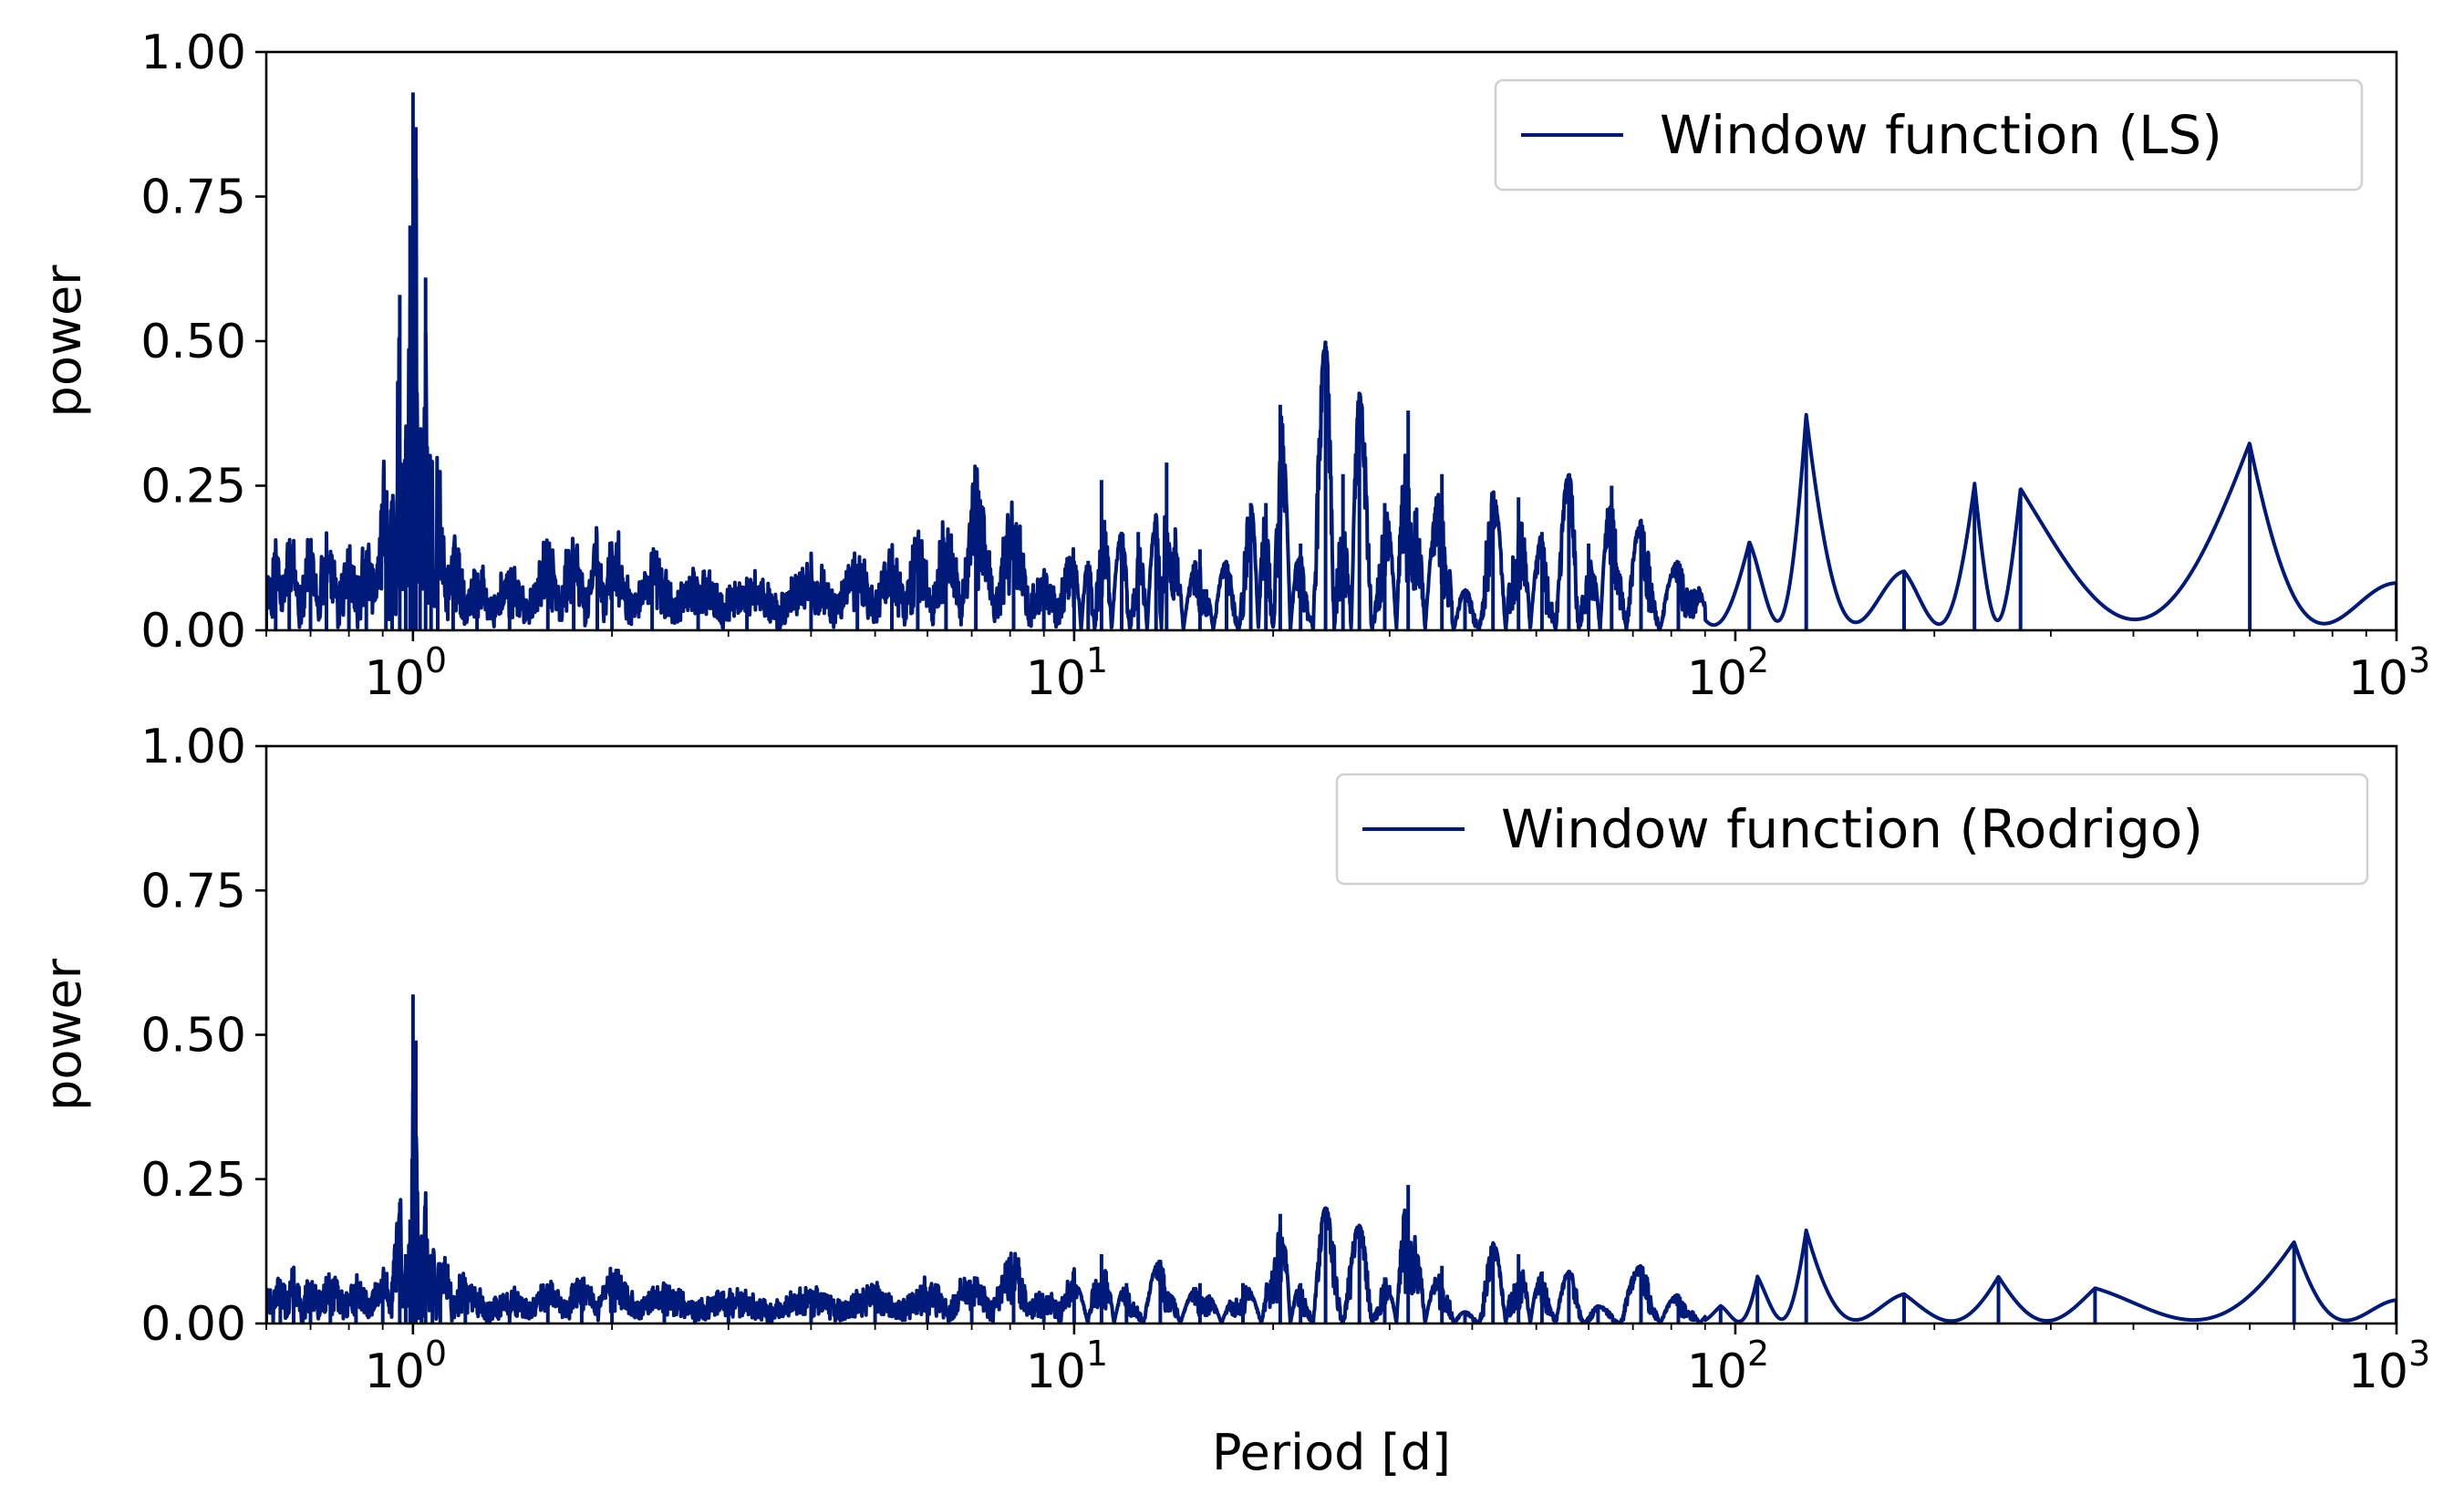  Describe the element at coordinates (1331, 1202) in the screenshot. I see `series-line` at that location.